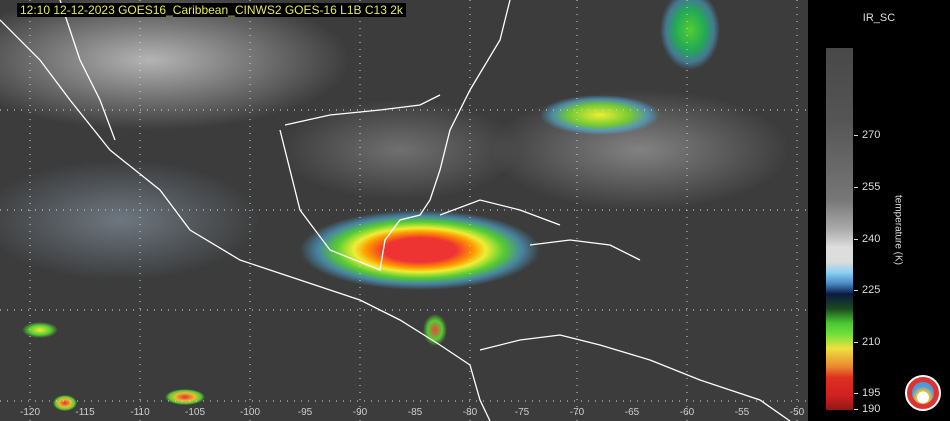 Image resolution: width=950 pixels, height=421 pixels. I want to click on colorbar-tick: 270, so click(867, 135).